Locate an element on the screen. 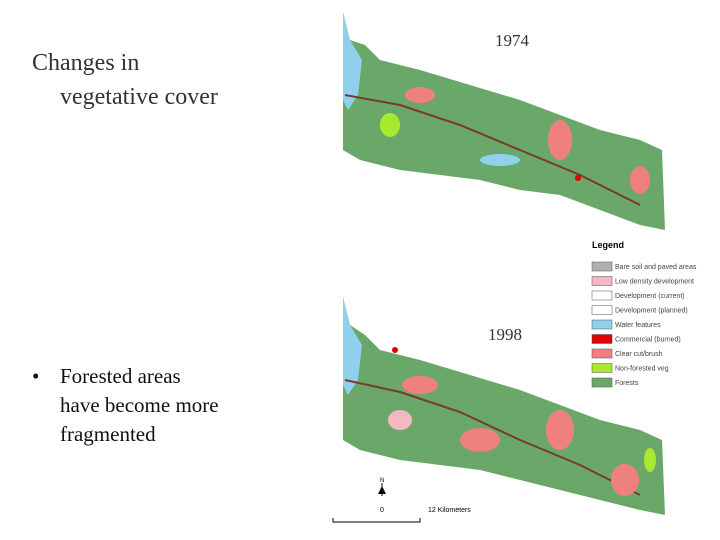 This screenshot has height=540, width=720. legend-label: Bare soil and paved areas is located at coordinates (656, 267).